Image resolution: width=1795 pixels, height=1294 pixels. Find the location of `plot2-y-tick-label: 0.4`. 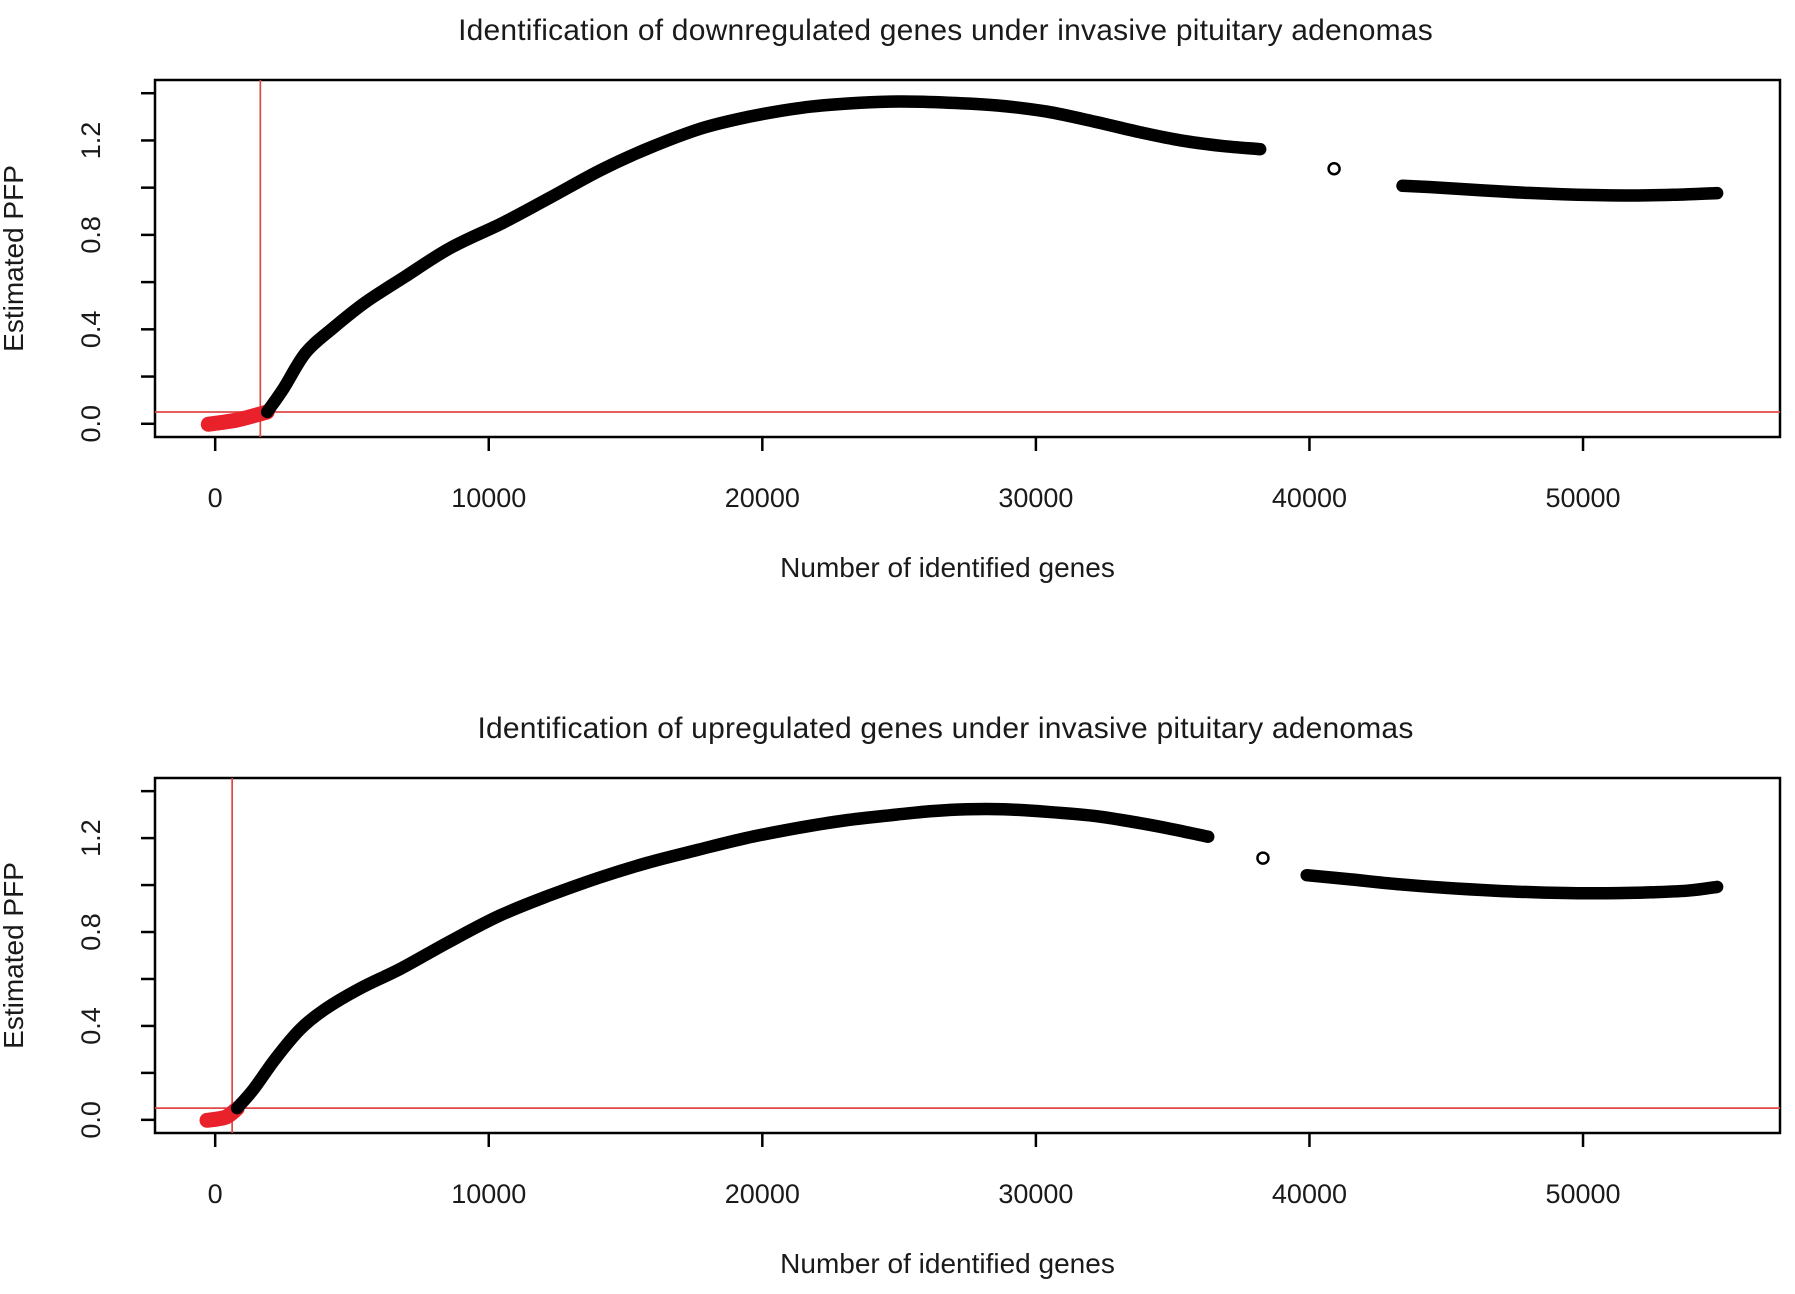

plot2-y-tick-label: 0.4 is located at coordinates (91, 1026).